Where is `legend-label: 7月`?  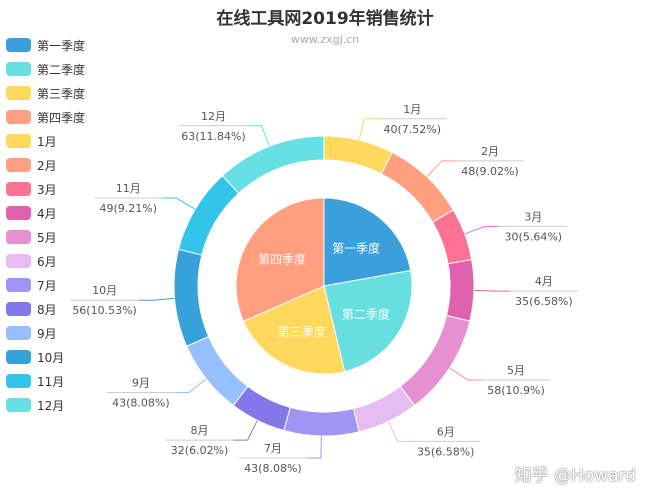 legend-label: 7月 is located at coordinates (47, 285).